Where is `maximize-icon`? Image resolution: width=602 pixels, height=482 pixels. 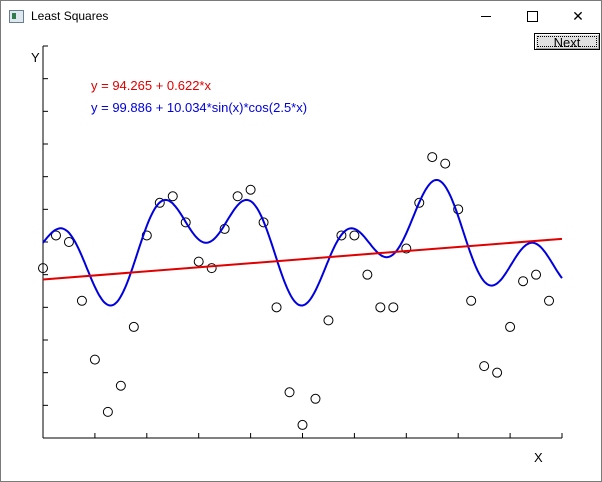
maximize-icon is located at coordinates (532, 16).